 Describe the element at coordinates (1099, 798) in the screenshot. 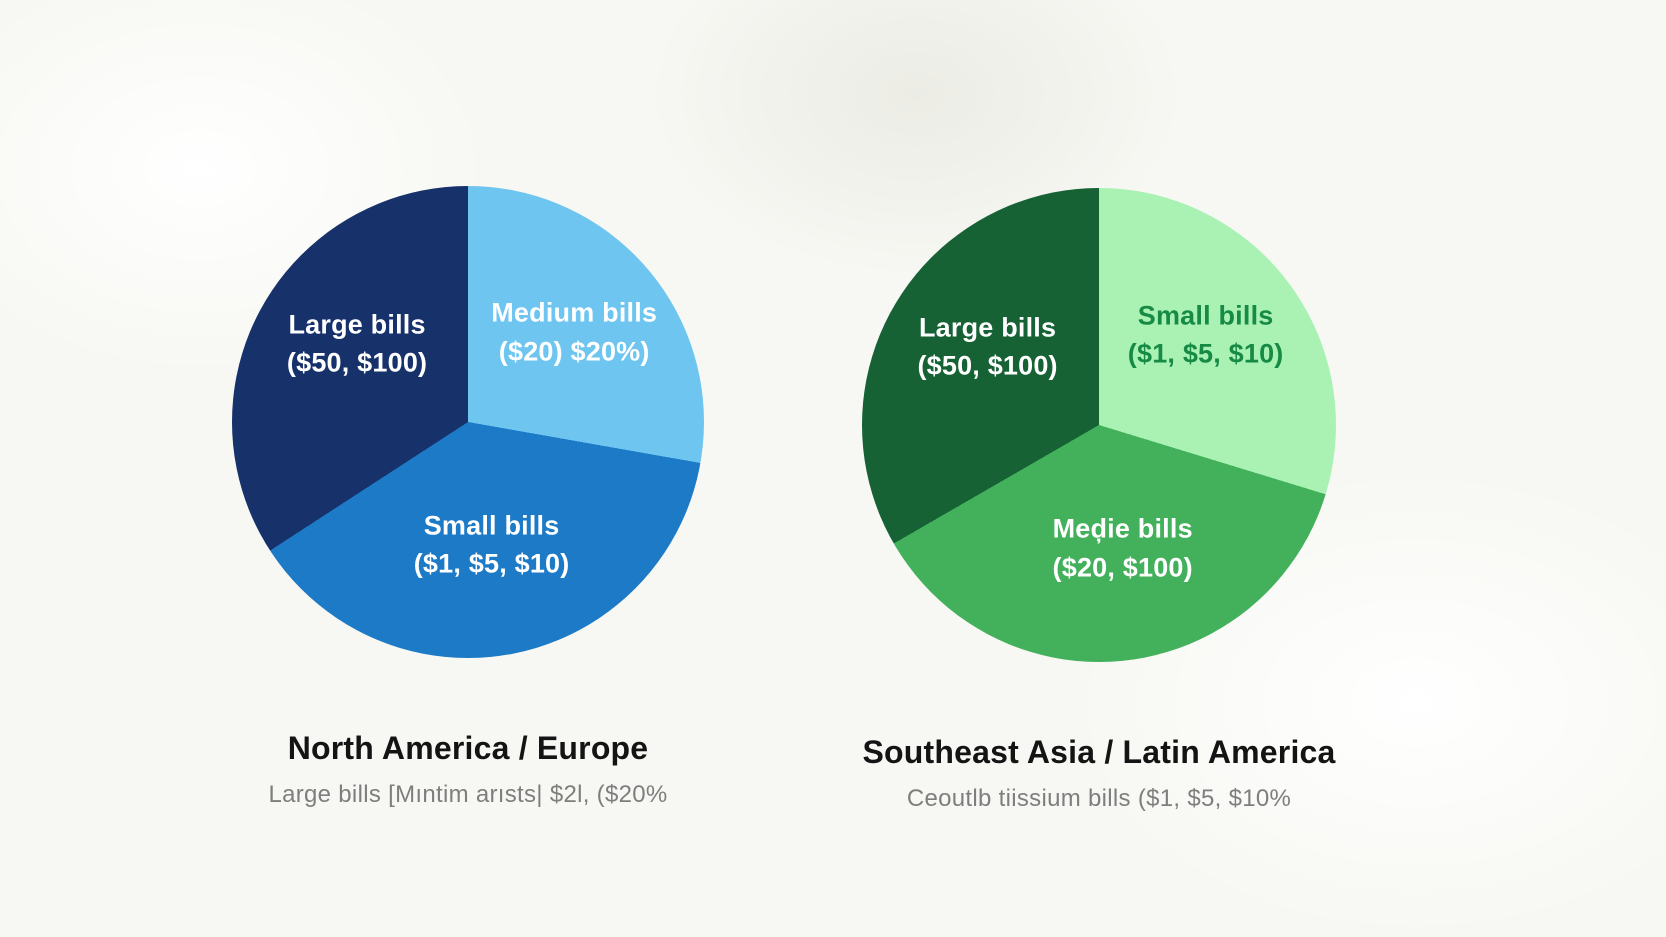

I see `chart-subtitle: Ceoutlb tiissium bills ($1, $5, $10%` at that location.